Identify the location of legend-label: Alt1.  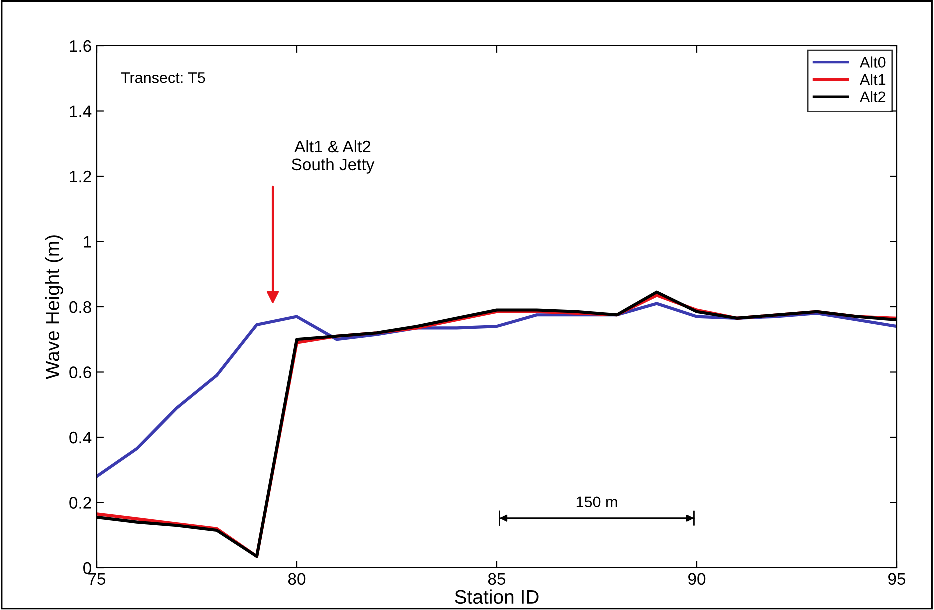
(873, 80).